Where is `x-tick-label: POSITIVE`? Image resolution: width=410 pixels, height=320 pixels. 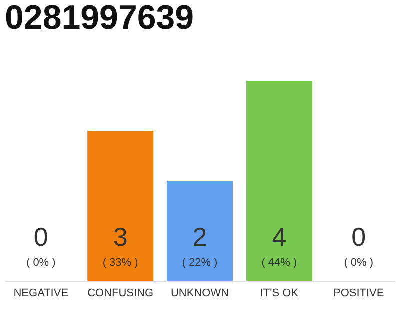
x-tick-label: POSITIVE is located at coordinates (358, 294).